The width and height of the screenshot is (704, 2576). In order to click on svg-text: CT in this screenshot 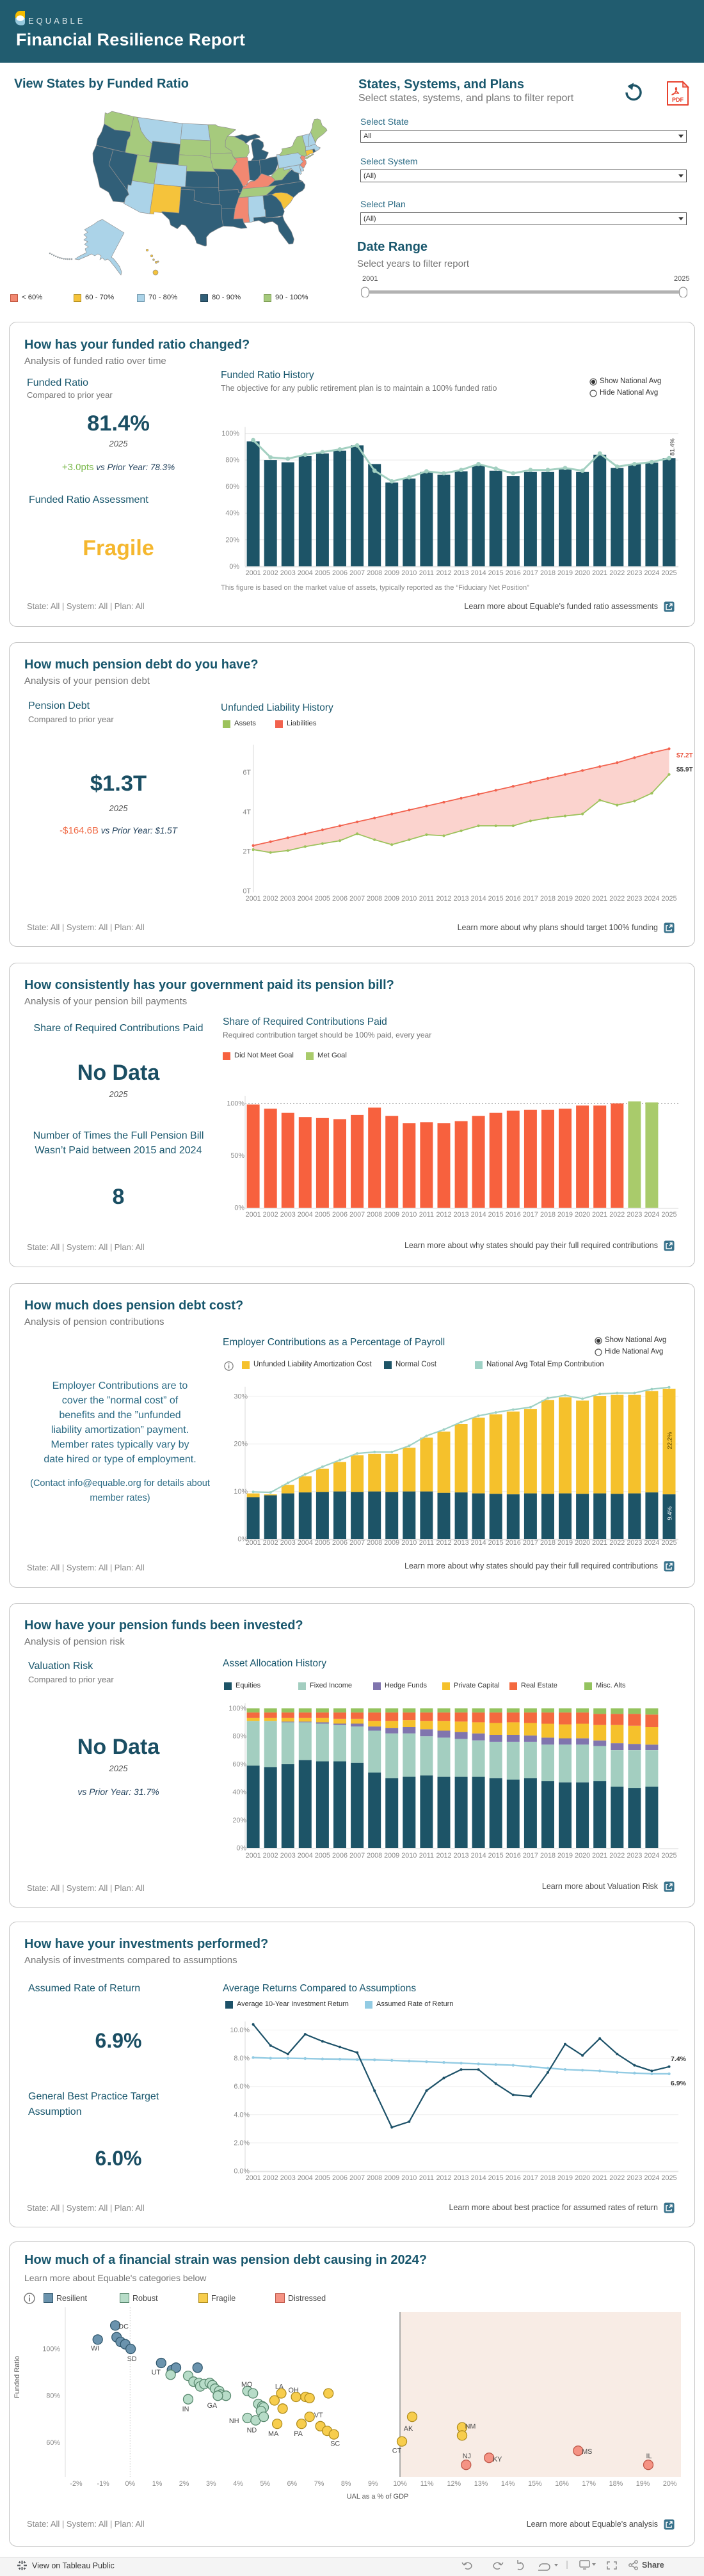, I will do `click(397, 2451)`.